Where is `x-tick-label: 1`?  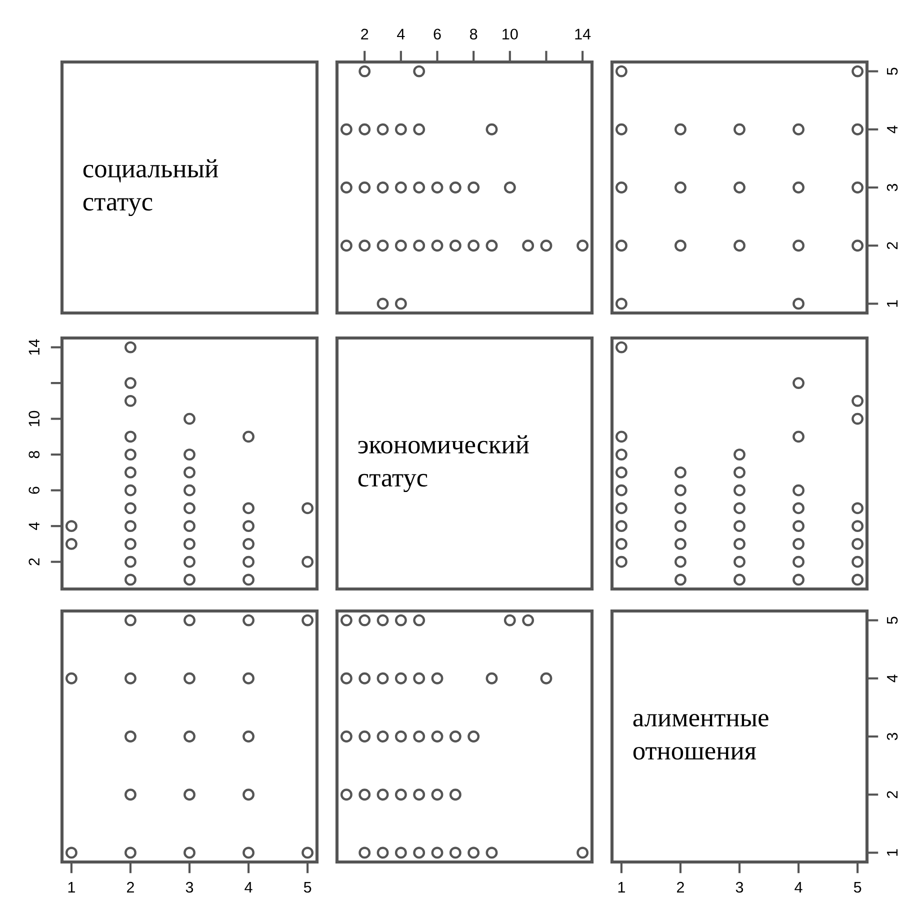
x-tick-label: 1 is located at coordinates (621, 887).